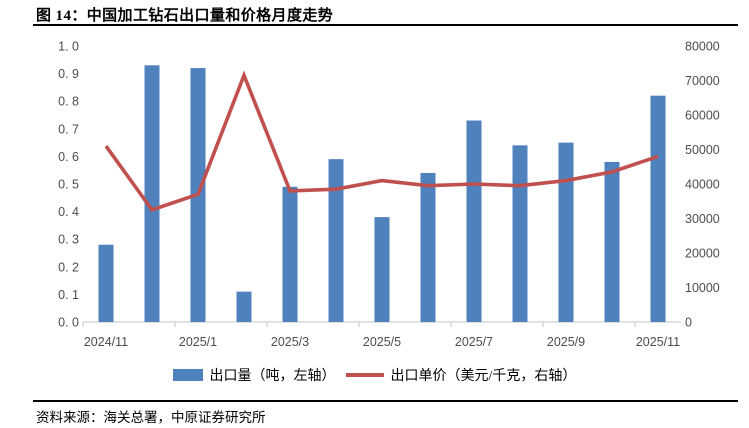  What do you see at coordinates (364, 375) in the screenshot?
I see `price-line-swatch` at bounding box center [364, 375].